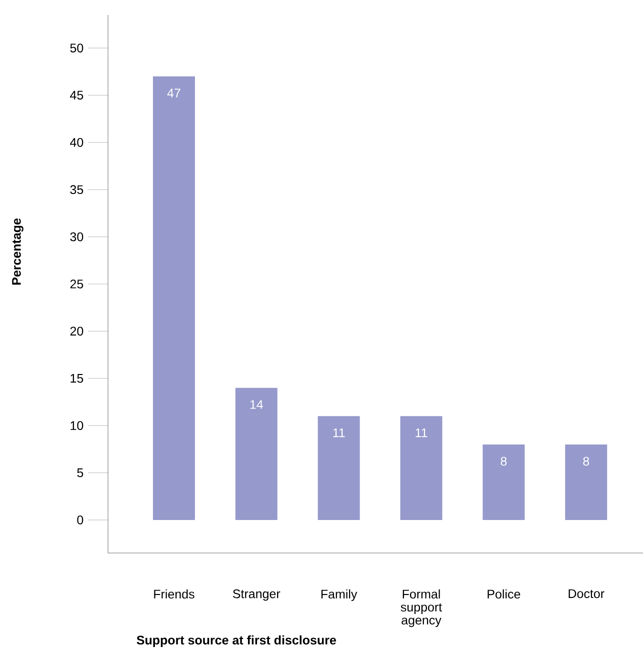 This screenshot has height=661, width=643. I want to click on y-tick-label: 5, so click(80, 473).